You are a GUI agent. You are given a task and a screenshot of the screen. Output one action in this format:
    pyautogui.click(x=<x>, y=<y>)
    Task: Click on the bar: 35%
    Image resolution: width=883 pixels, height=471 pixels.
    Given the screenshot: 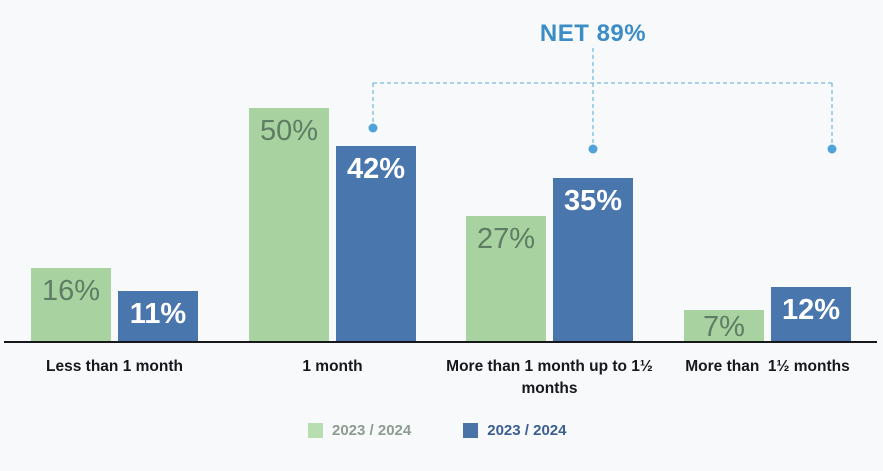 What is the action you would take?
    pyautogui.click(x=593, y=260)
    